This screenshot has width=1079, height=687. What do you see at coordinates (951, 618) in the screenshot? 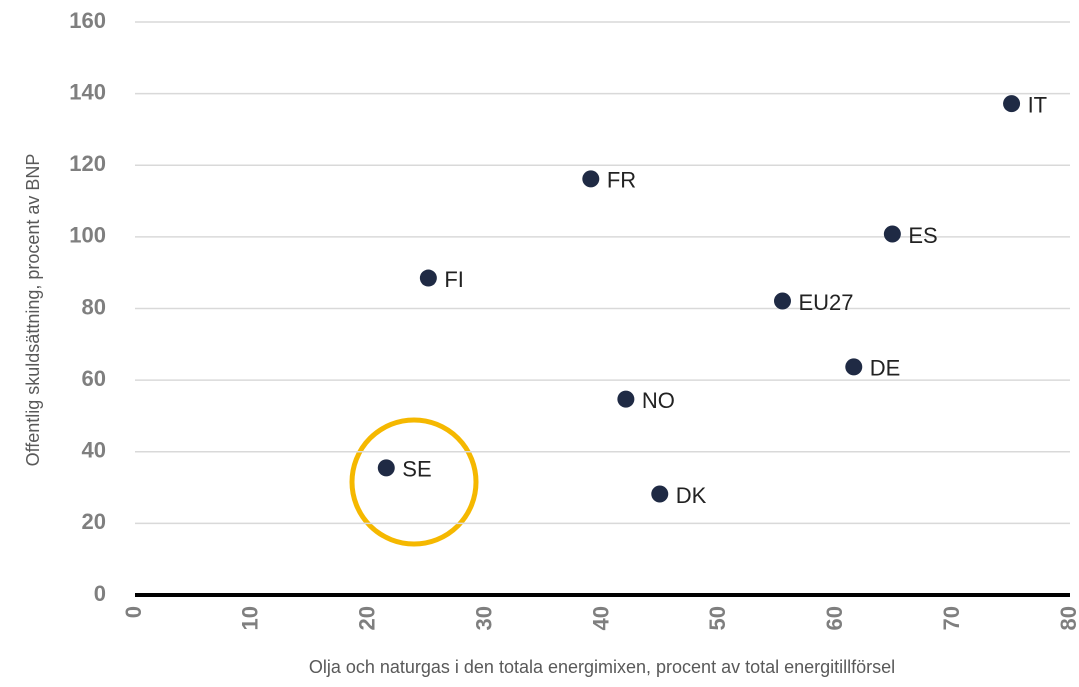
I see `x-tick-label: 70` at bounding box center [951, 618].